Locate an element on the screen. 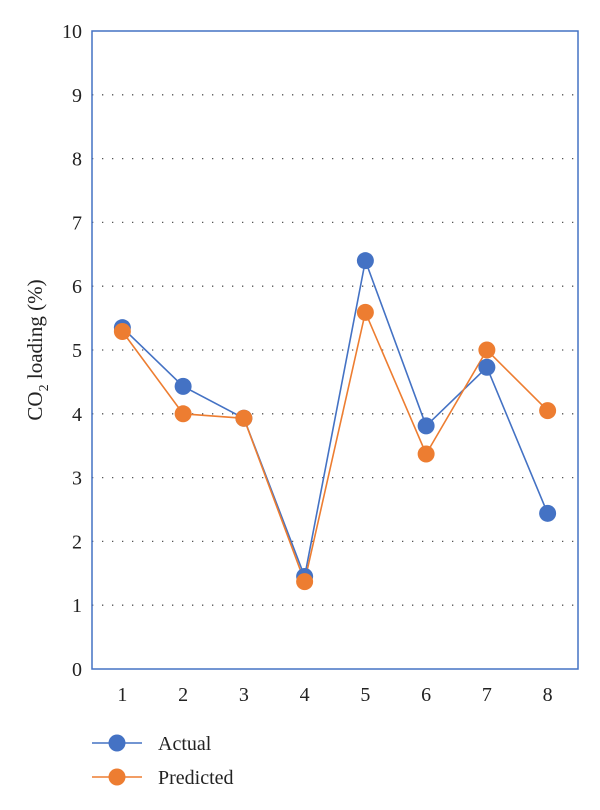 The height and width of the screenshot is (810, 600). y-tick-label: 5 is located at coordinates (77, 351).